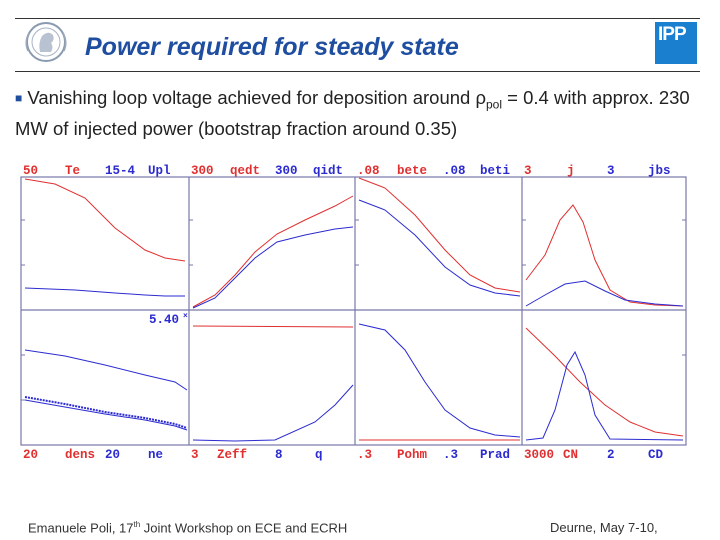  What do you see at coordinates (104, 292) in the screenshot?
I see `curve-upl` at bounding box center [104, 292].